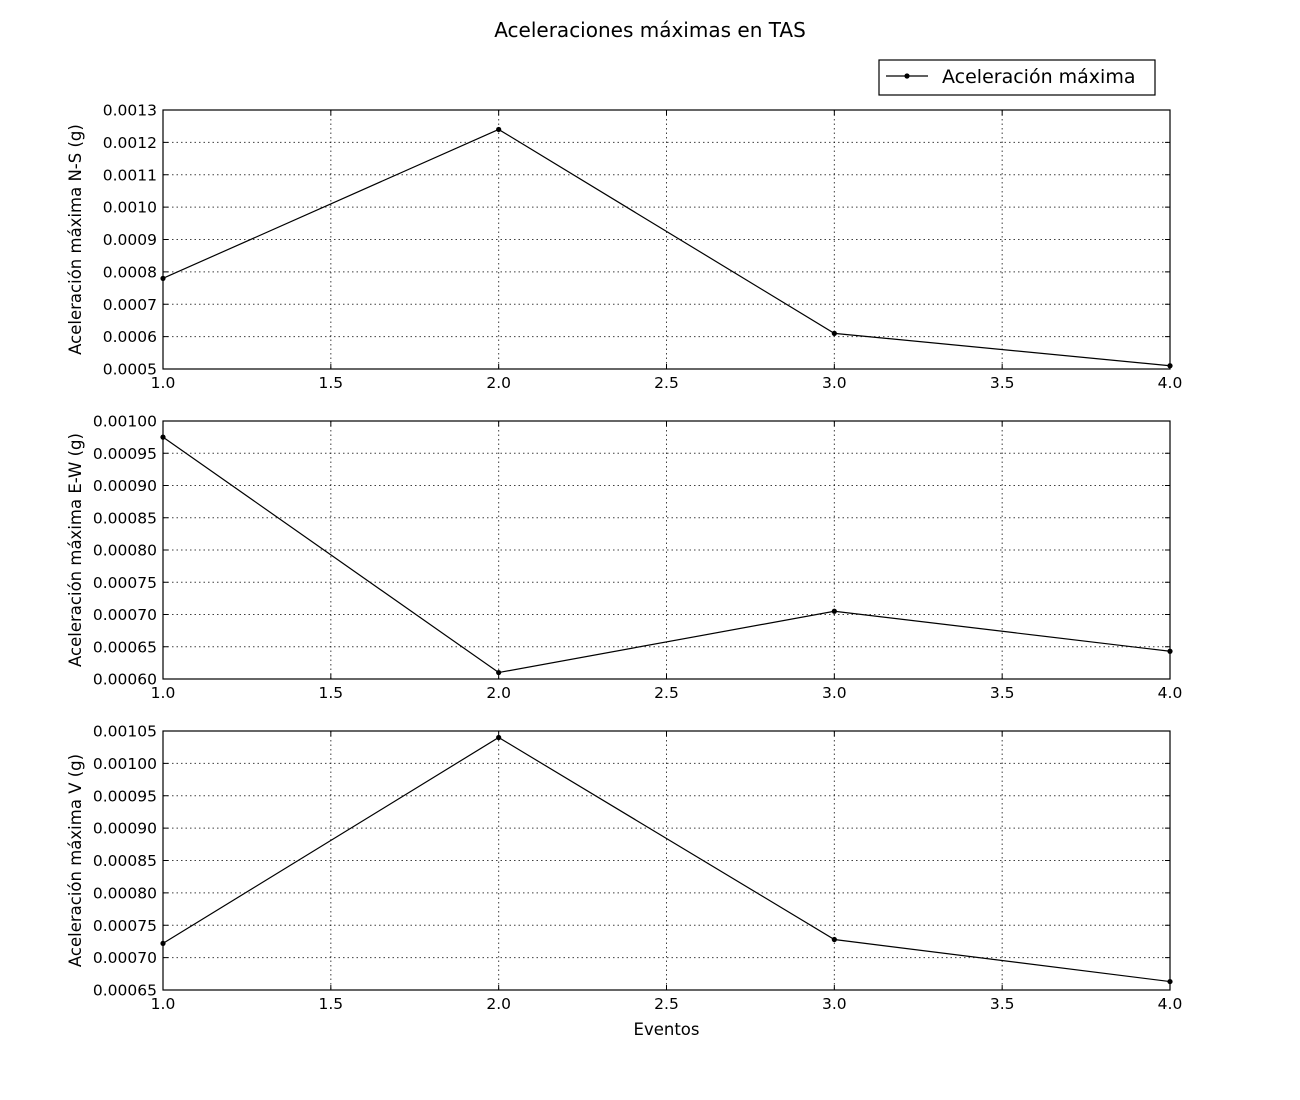 The image size is (1300, 1100). I want to click on x-axis-label: Eventos, so click(667, 1029).